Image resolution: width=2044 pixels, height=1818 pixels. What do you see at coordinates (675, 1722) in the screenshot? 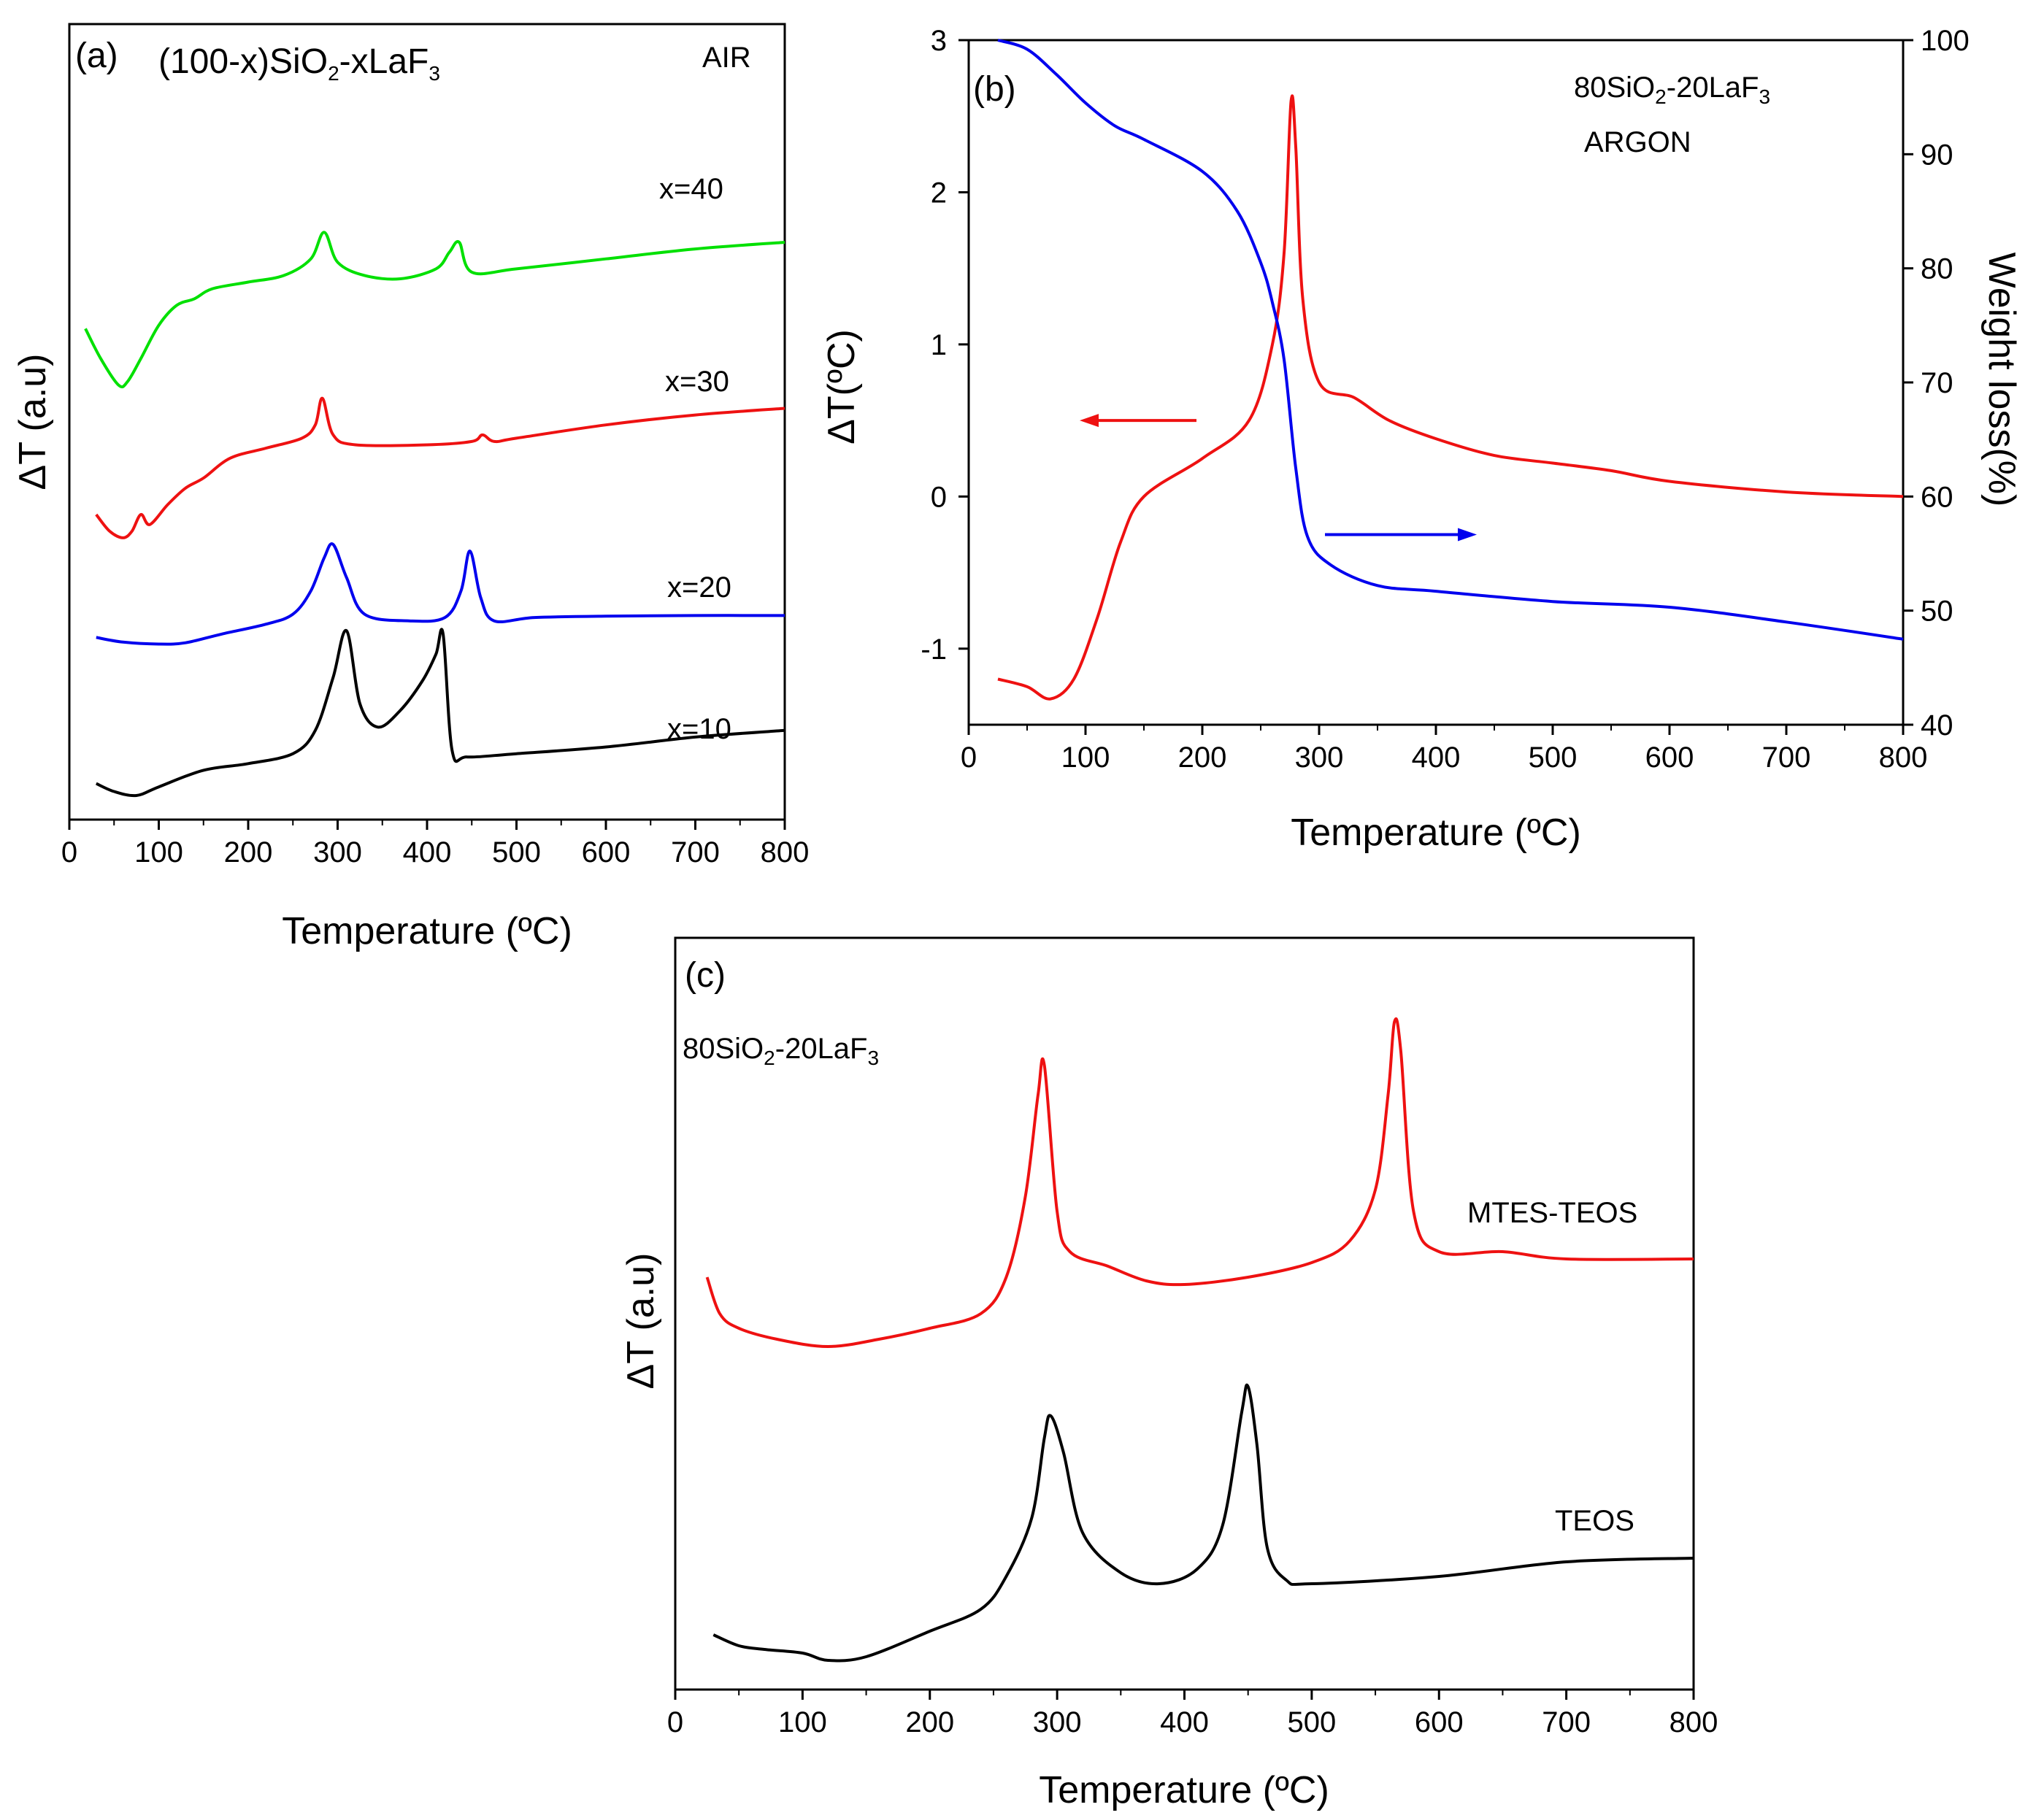
I see `panel-c-x-tick-label: 0` at bounding box center [675, 1722].